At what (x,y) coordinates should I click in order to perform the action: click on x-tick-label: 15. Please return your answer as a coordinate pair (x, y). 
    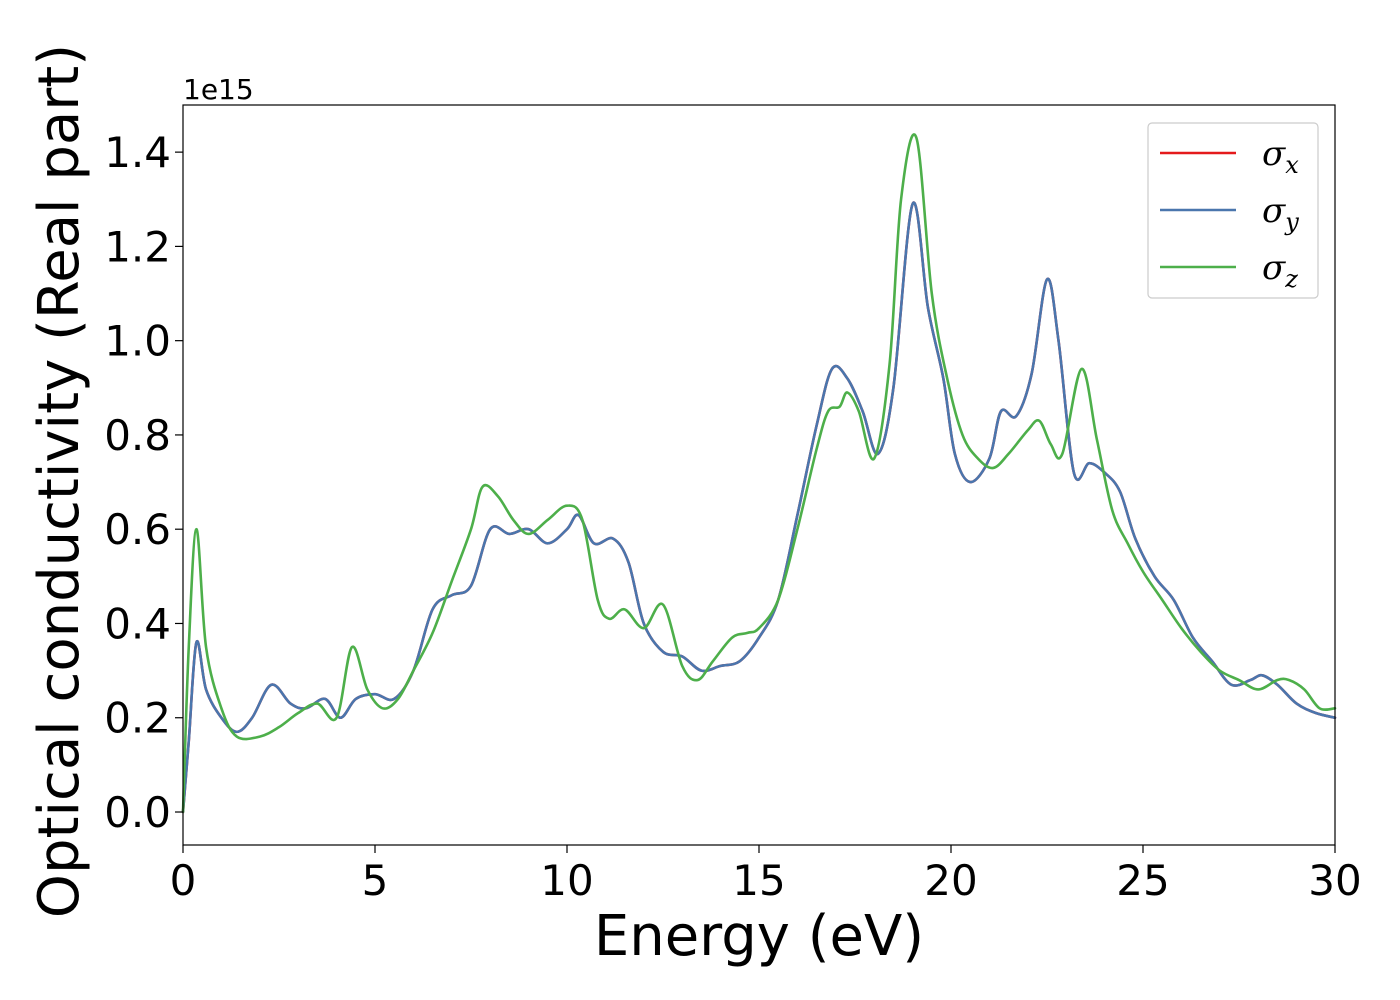
    Looking at the image, I should click on (758, 880).